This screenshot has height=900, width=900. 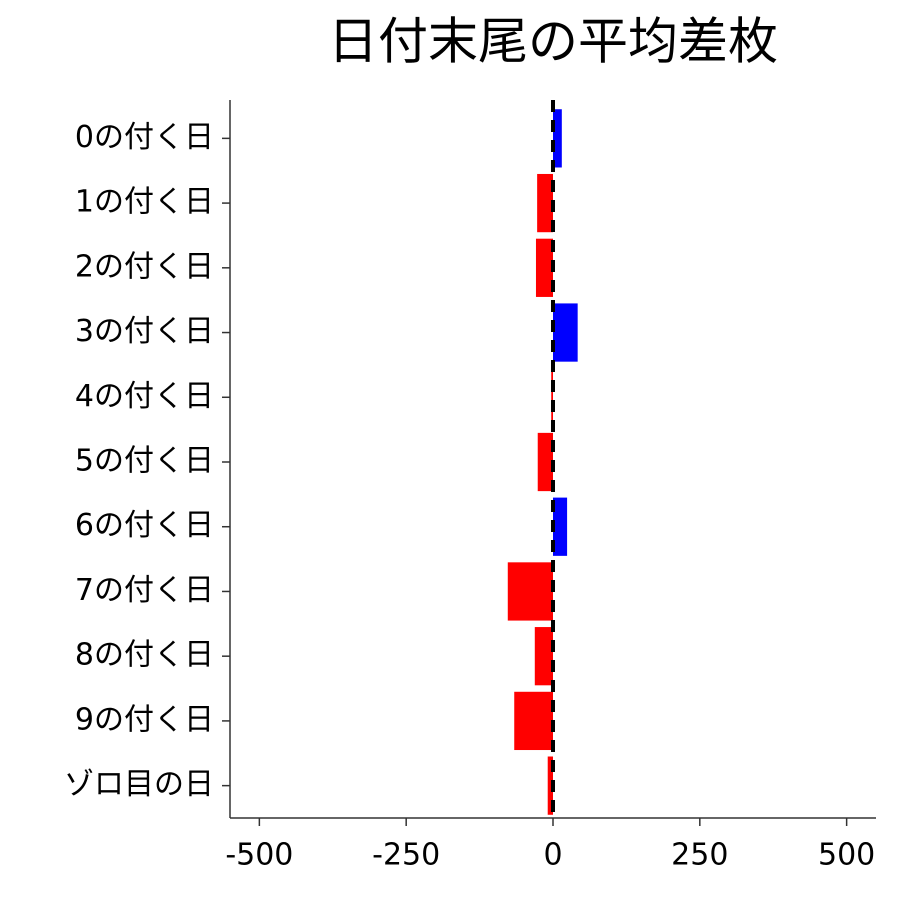 What do you see at coordinates (144, 266) in the screenshot?
I see `y-tick-label: 2の付く日` at bounding box center [144, 266].